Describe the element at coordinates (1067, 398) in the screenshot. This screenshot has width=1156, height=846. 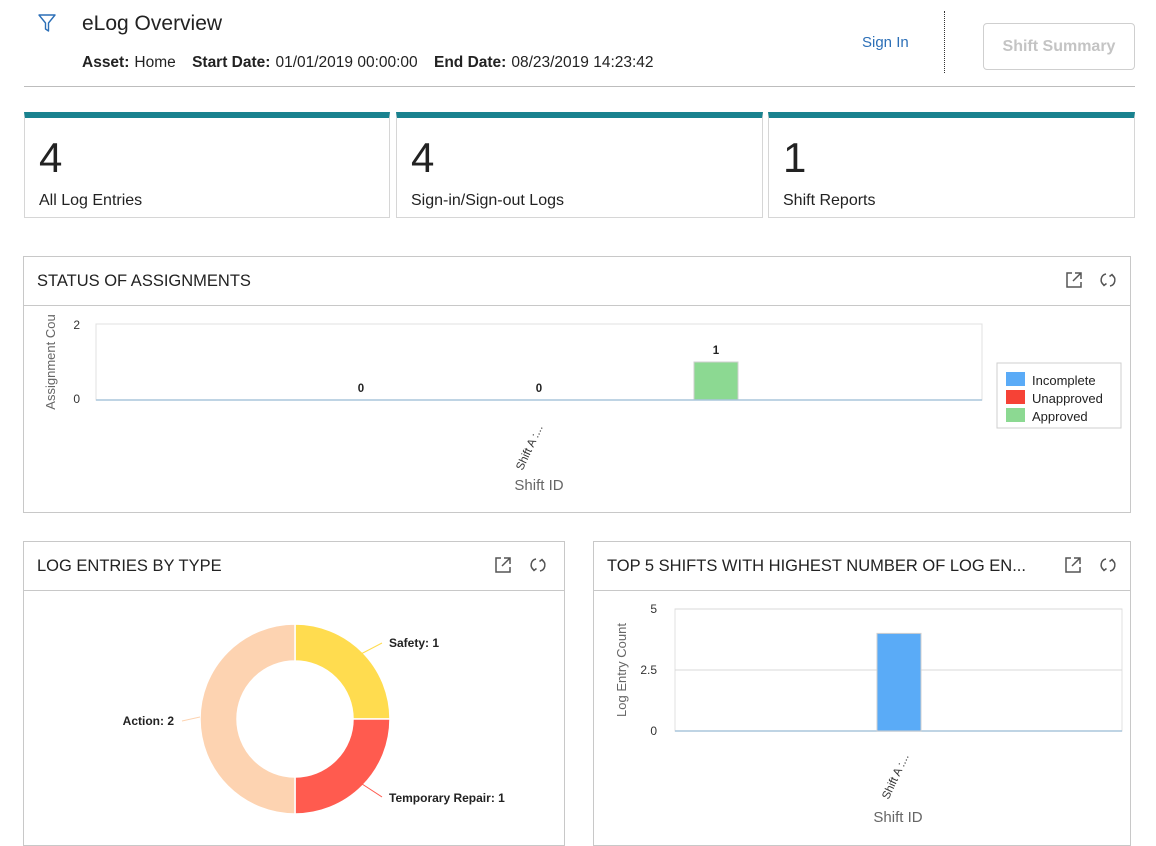
I see `legend-label: Unapproved` at that location.